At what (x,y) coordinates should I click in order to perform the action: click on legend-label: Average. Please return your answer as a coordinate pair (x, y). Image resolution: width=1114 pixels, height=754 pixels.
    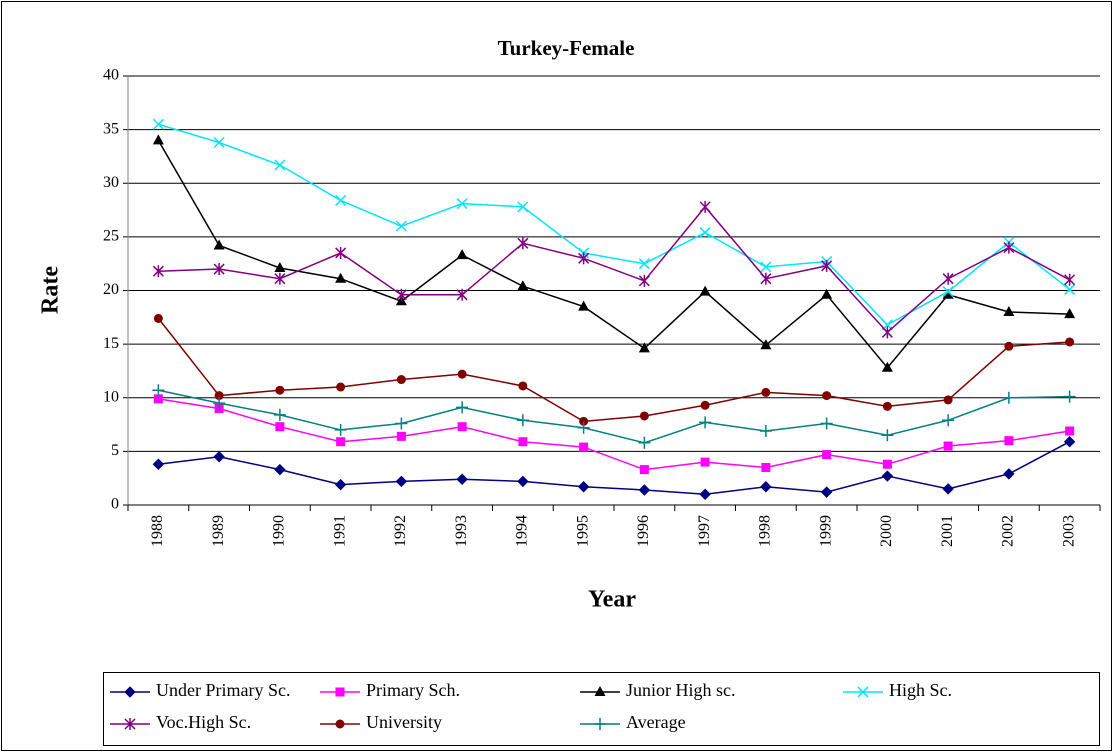
    Looking at the image, I should click on (656, 722).